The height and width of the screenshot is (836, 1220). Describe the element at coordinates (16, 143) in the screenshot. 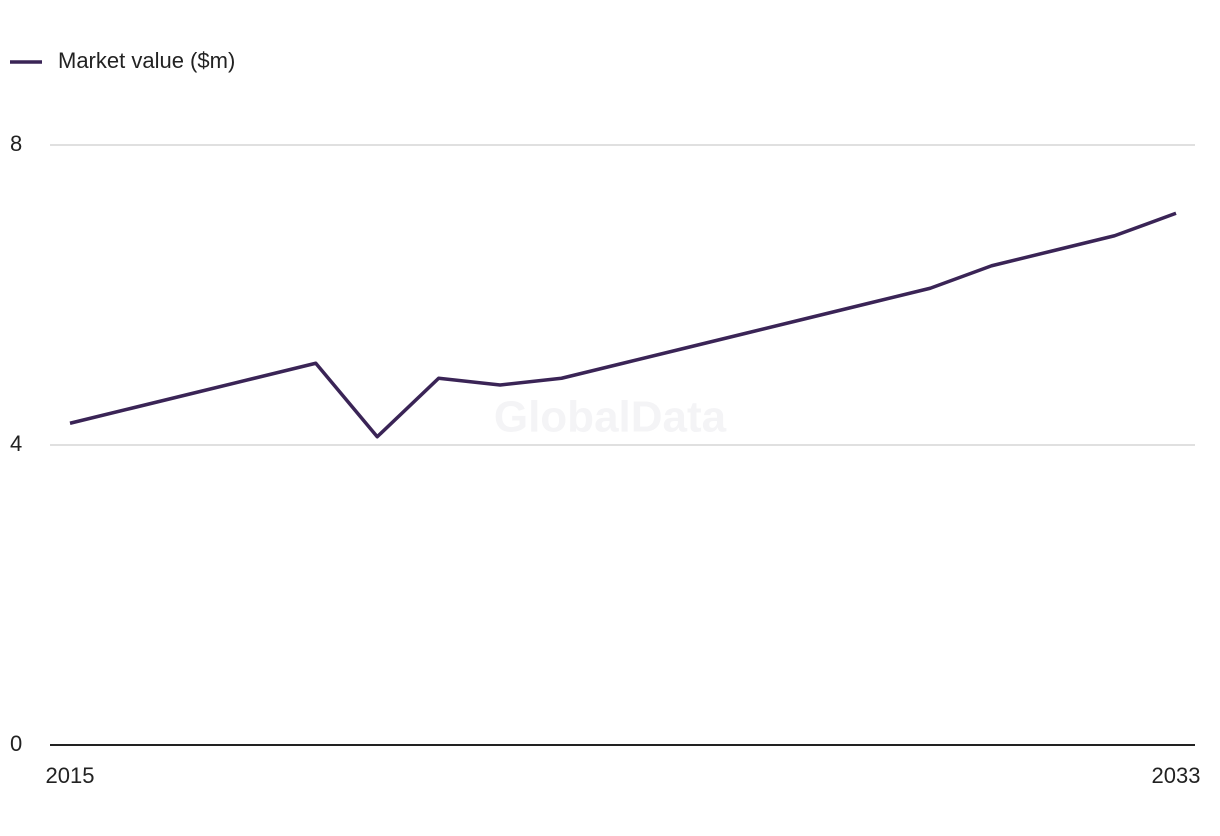

I see `y-tick-label: 8` at that location.